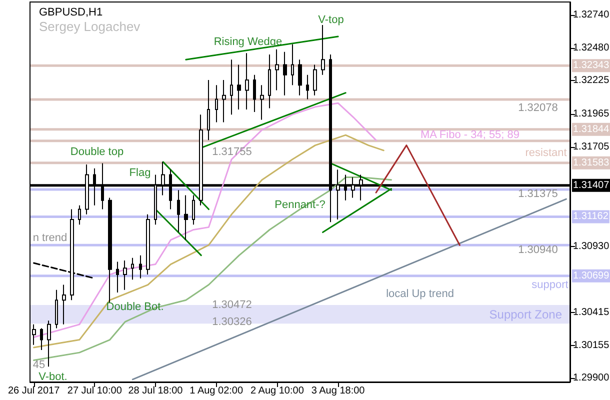  What do you see at coordinates (90, 26) in the screenshot?
I see `text: Sergey Logachev` at bounding box center [90, 26].